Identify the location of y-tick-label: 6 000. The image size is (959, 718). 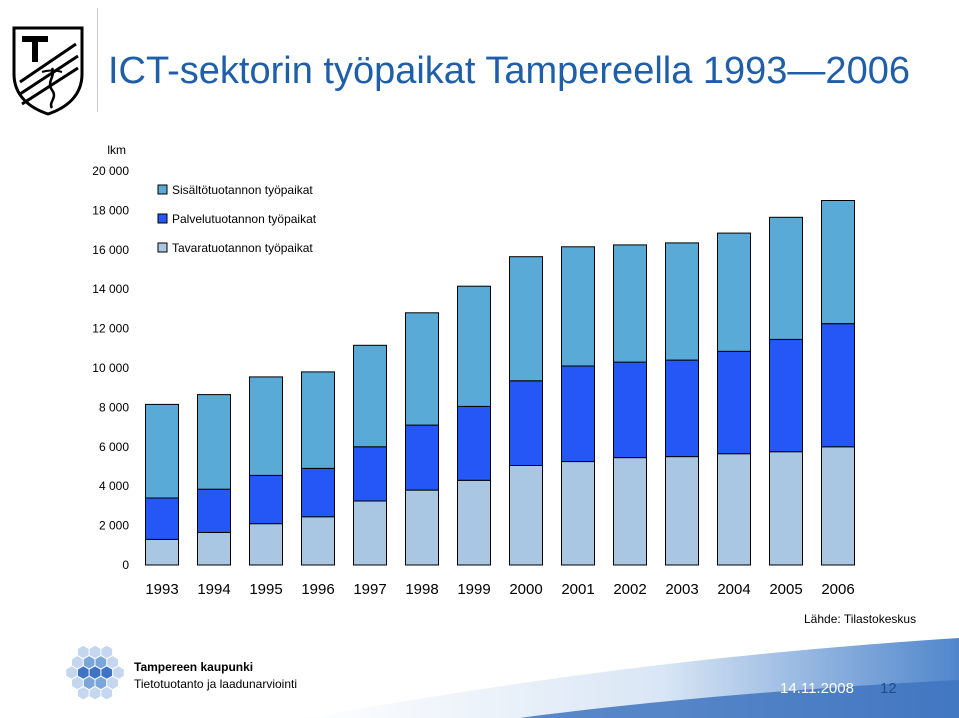
(114, 447).